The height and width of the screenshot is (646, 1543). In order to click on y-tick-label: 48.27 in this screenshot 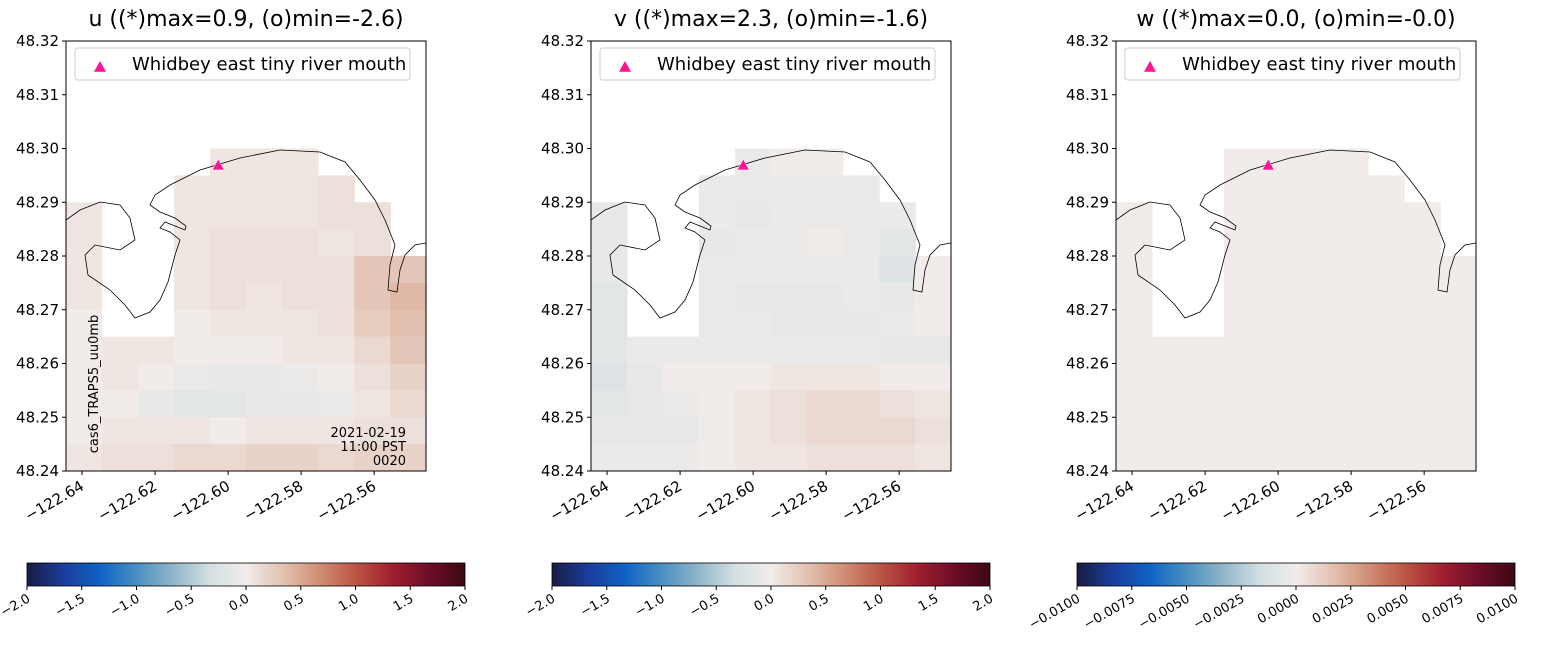, I will do `click(1087, 310)`.